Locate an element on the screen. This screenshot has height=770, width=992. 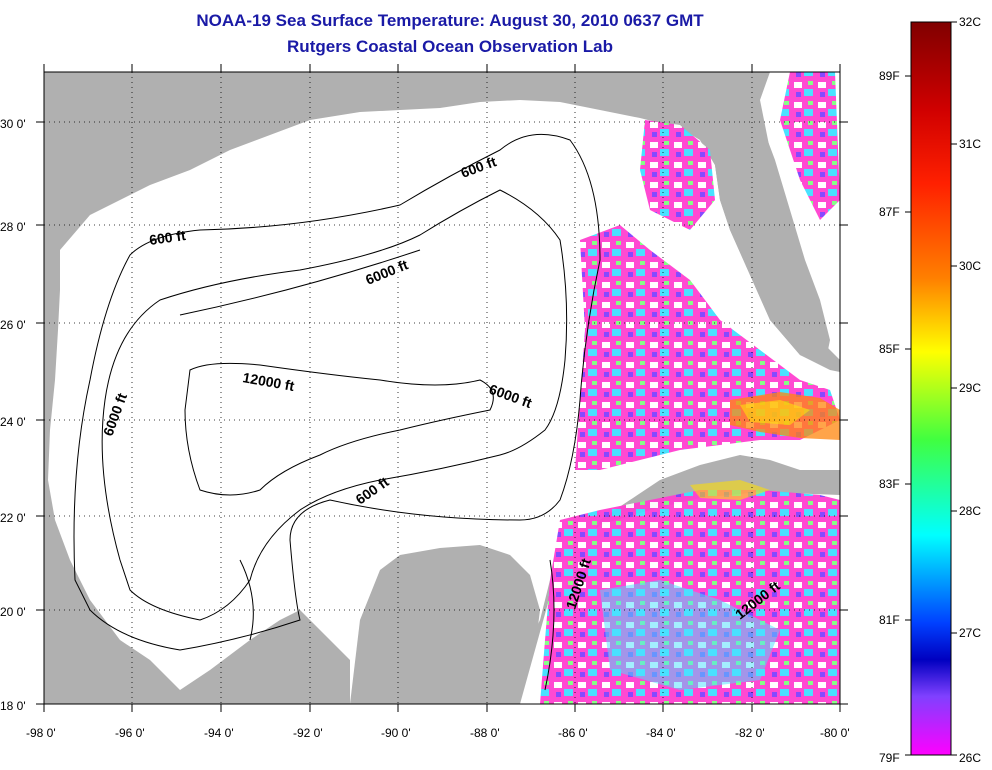
colorbar-c-label: 30C is located at coordinates (970, 266).